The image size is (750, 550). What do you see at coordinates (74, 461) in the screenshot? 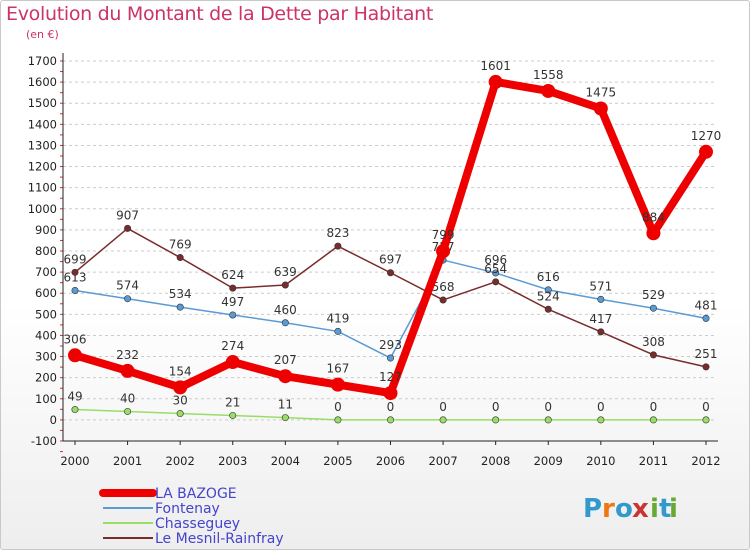
I see `x-tick-label: 2000` at bounding box center [74, 461].